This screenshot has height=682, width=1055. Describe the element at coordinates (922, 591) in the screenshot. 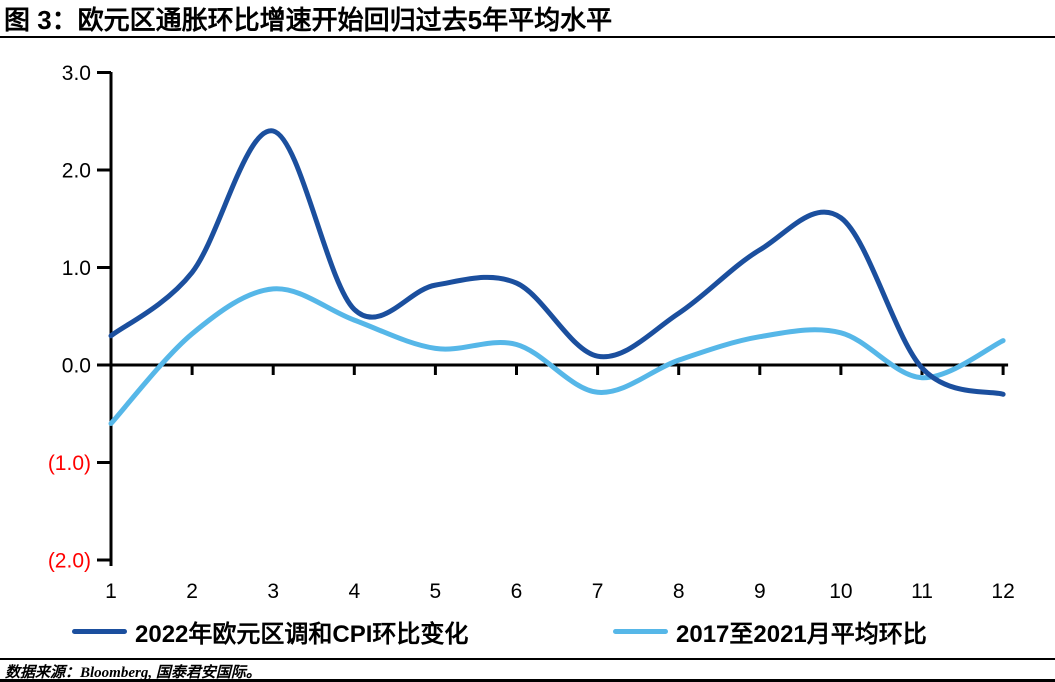

I see `x-axis-label: 11` at that location.